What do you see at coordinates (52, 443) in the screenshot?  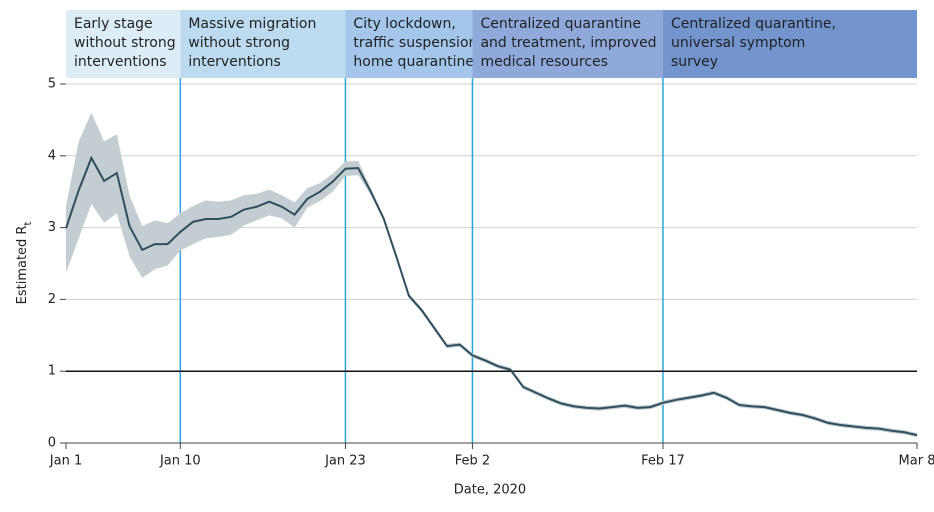 I see `y-tick-label: 0` at bounding box center [52, 443].